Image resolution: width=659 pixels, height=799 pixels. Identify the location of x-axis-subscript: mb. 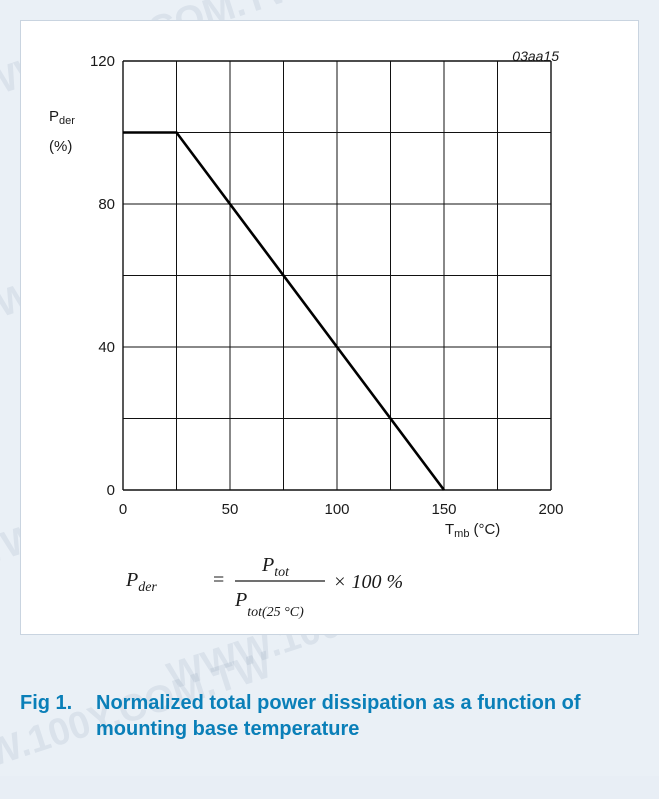
(461, 534).